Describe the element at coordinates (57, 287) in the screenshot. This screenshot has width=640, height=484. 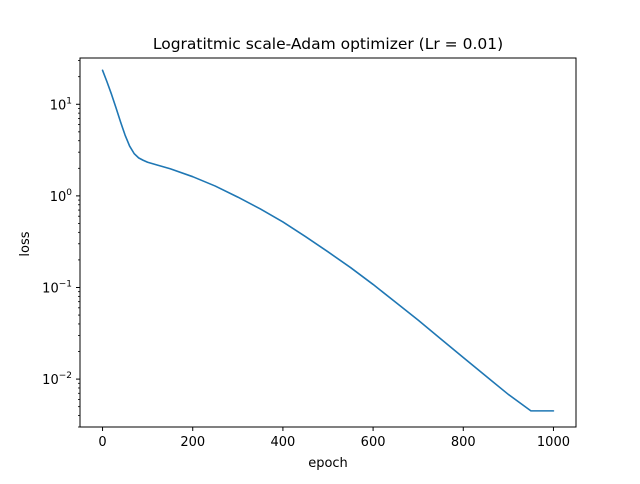
I see `y-tick-label: 10⁻¹` at that location.